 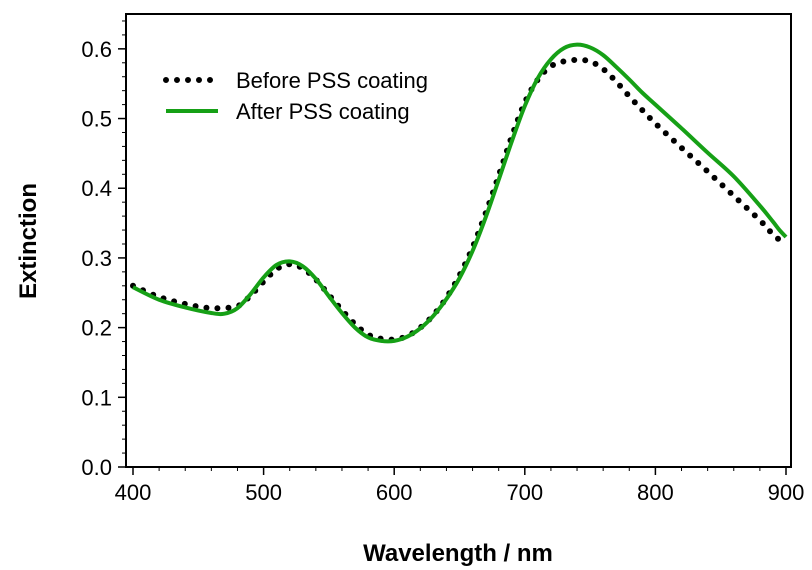 I want to click on y-tick-label: 0.4, so click(x=96, y=188).